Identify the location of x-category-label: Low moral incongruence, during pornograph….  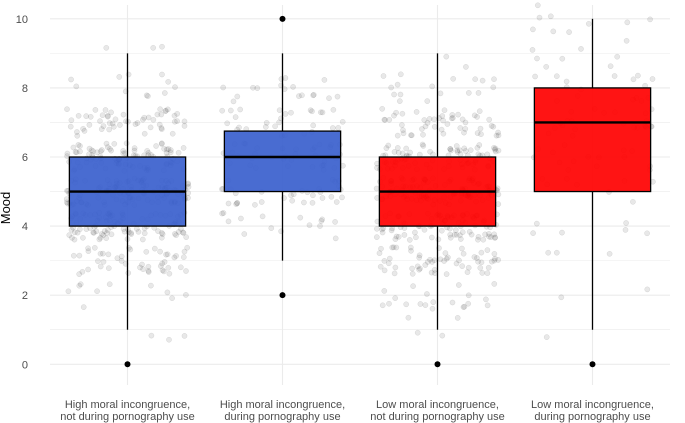
(592, 411).